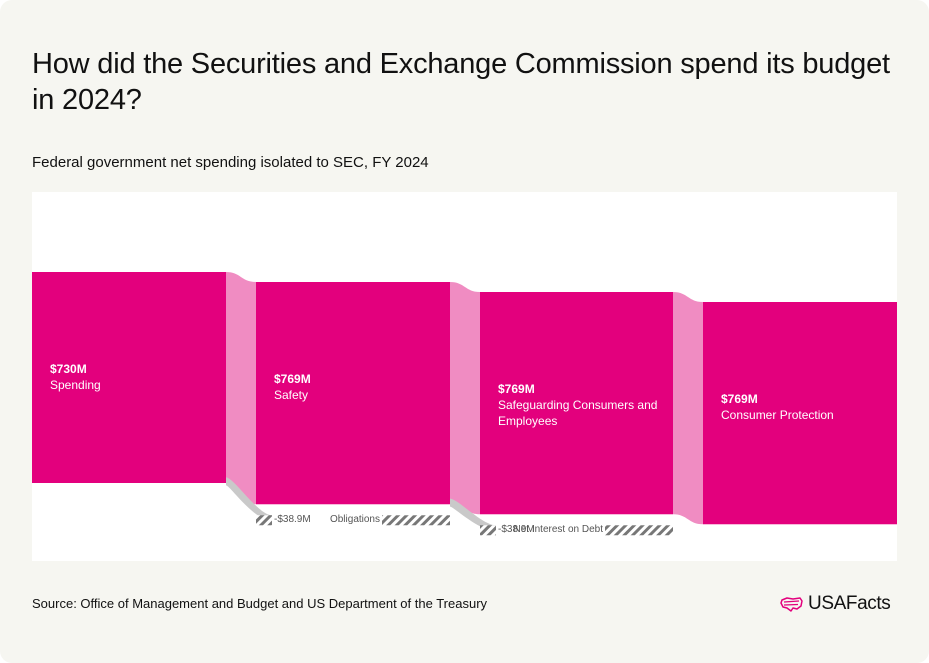 The height and width of the screenshot is (663, 929). Describe the element at coordinates (132, 377) in the screenshot. I see `node-label: $730M Spending` at that location.